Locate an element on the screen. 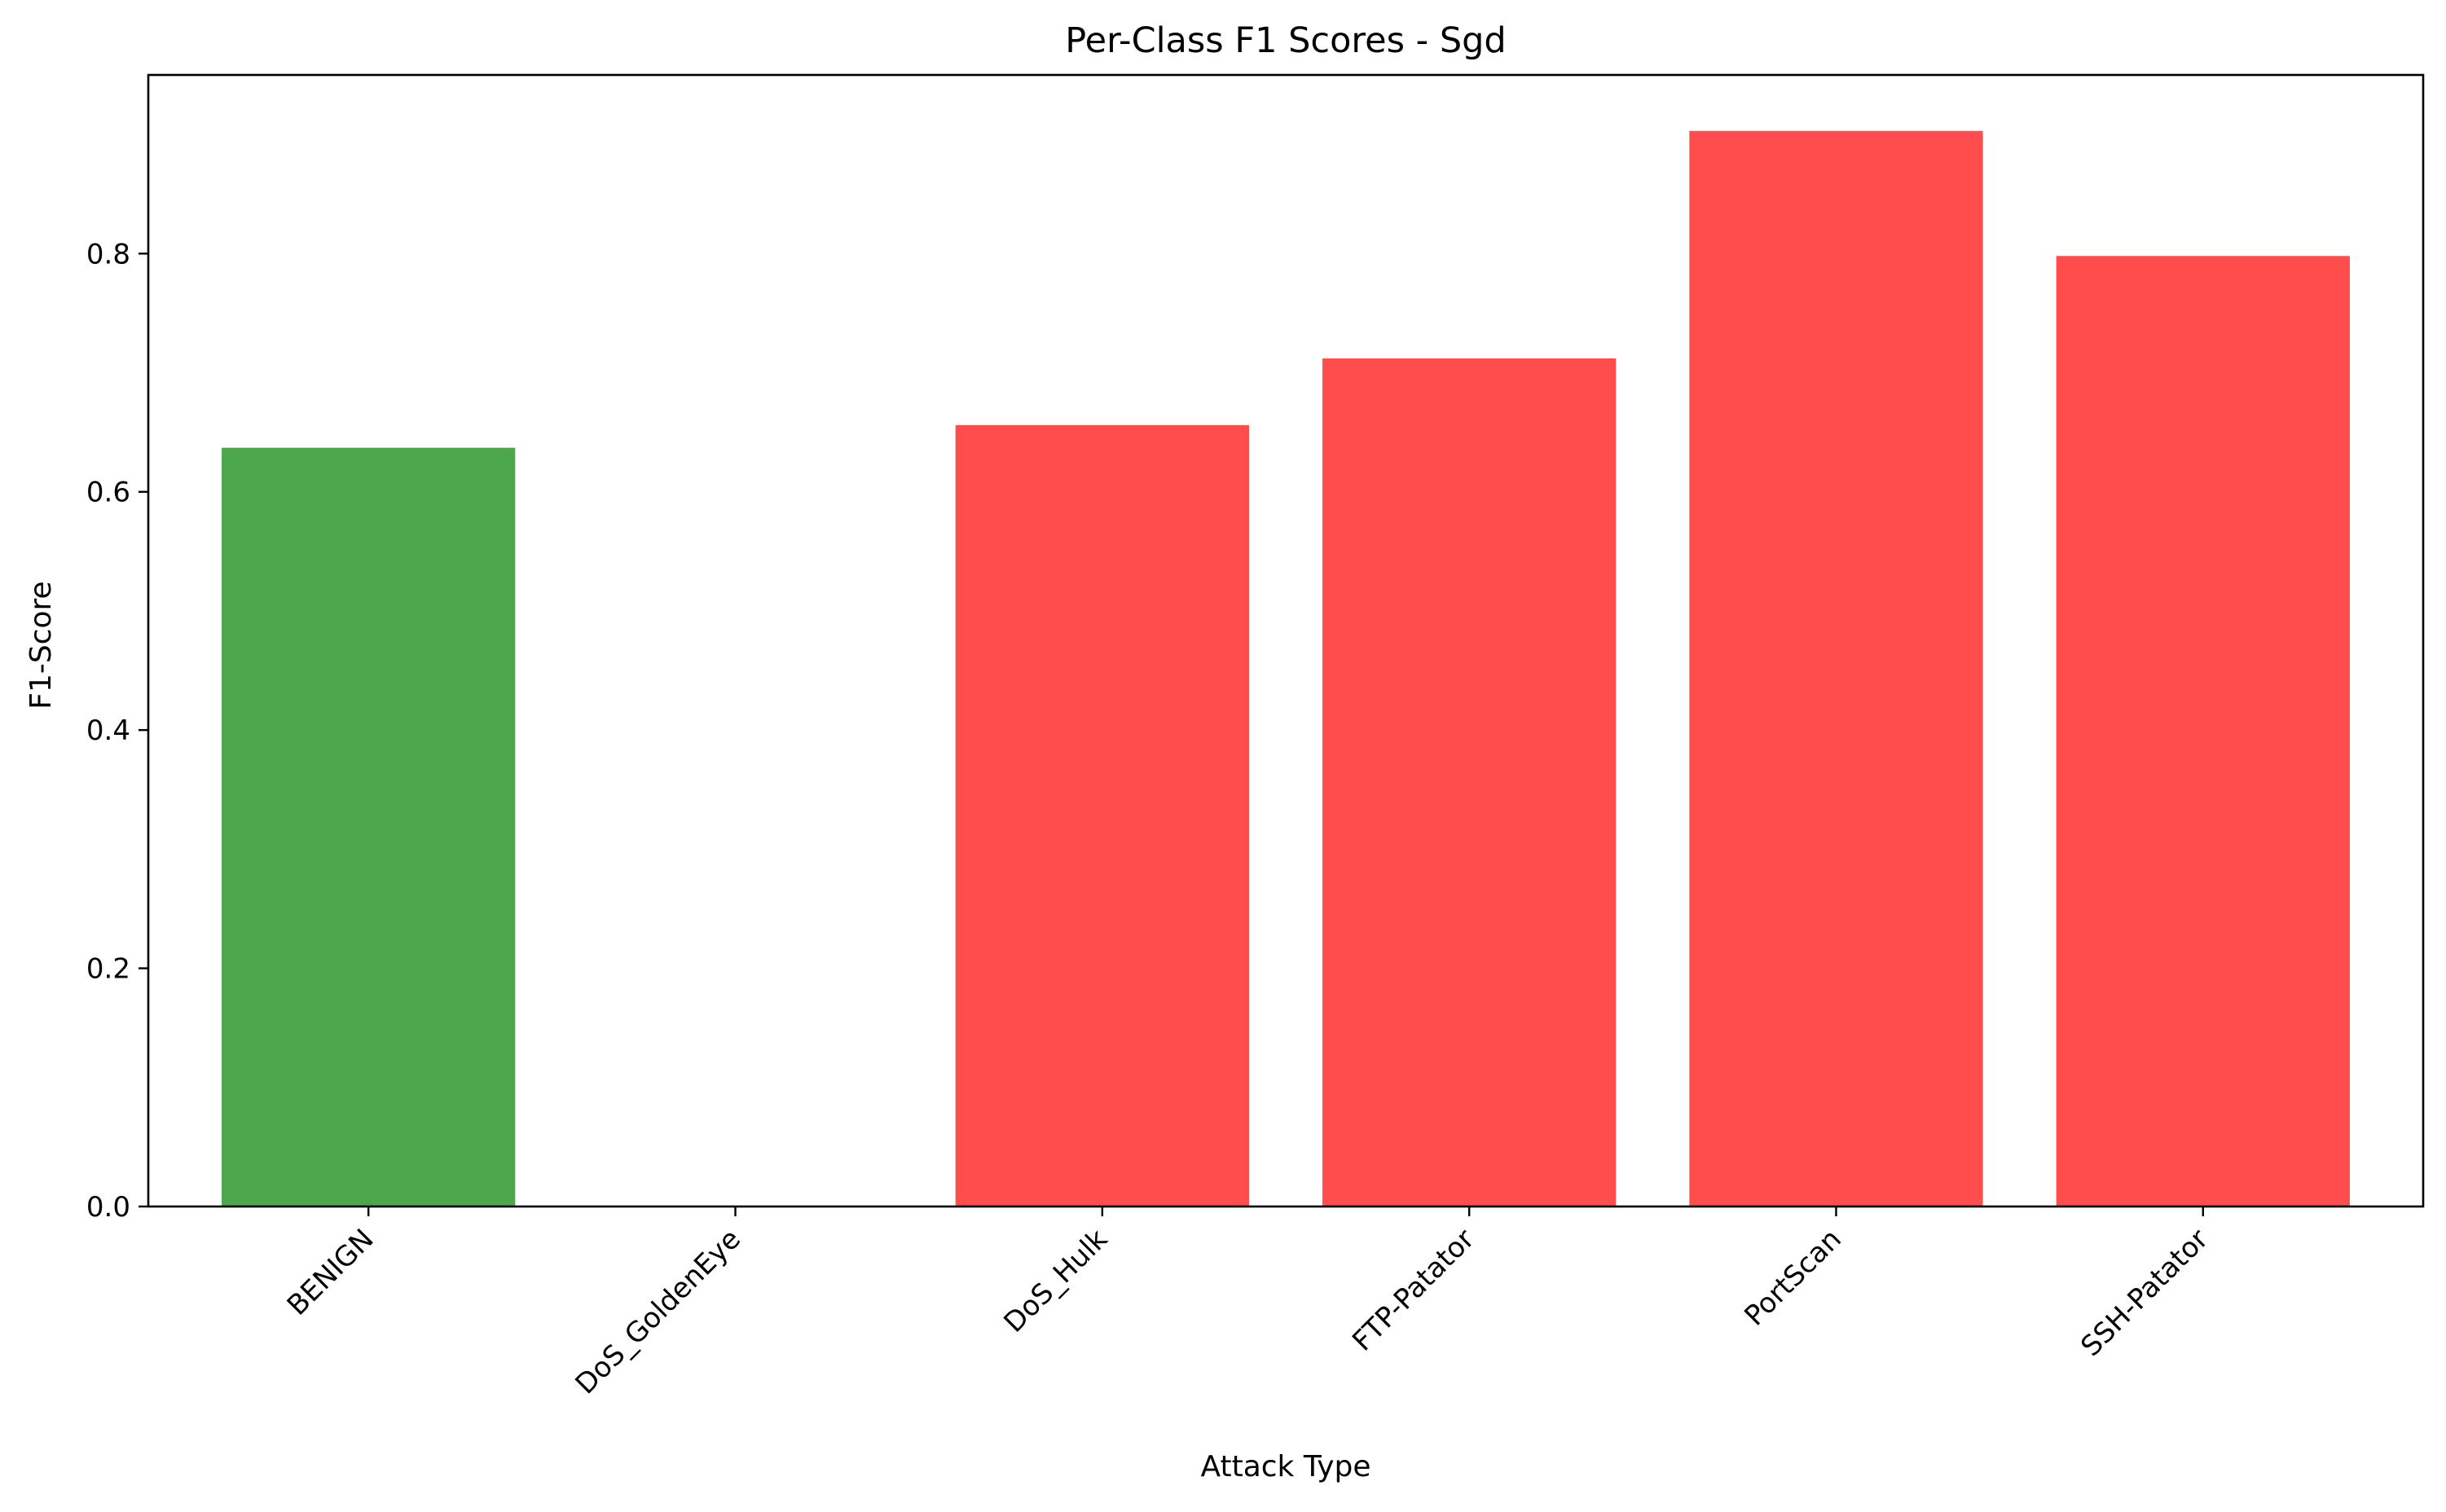 Image resolution: width=2446 pixels, height=1512 pixels. bar-benign is located at coordinates (369, 827).